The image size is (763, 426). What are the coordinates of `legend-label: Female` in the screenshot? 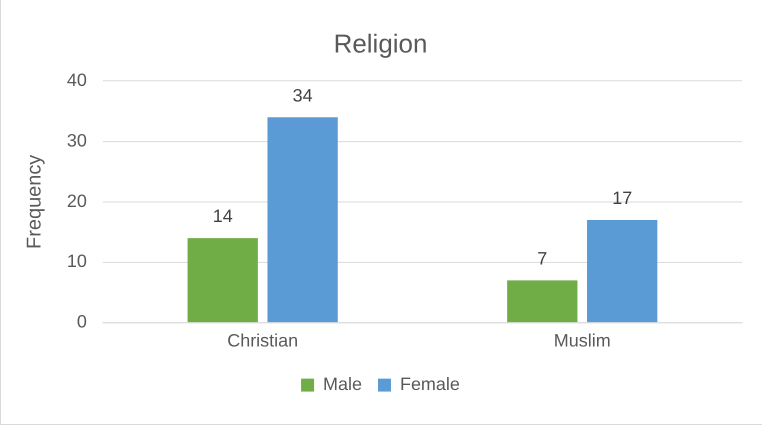 It's located at (430, 384).